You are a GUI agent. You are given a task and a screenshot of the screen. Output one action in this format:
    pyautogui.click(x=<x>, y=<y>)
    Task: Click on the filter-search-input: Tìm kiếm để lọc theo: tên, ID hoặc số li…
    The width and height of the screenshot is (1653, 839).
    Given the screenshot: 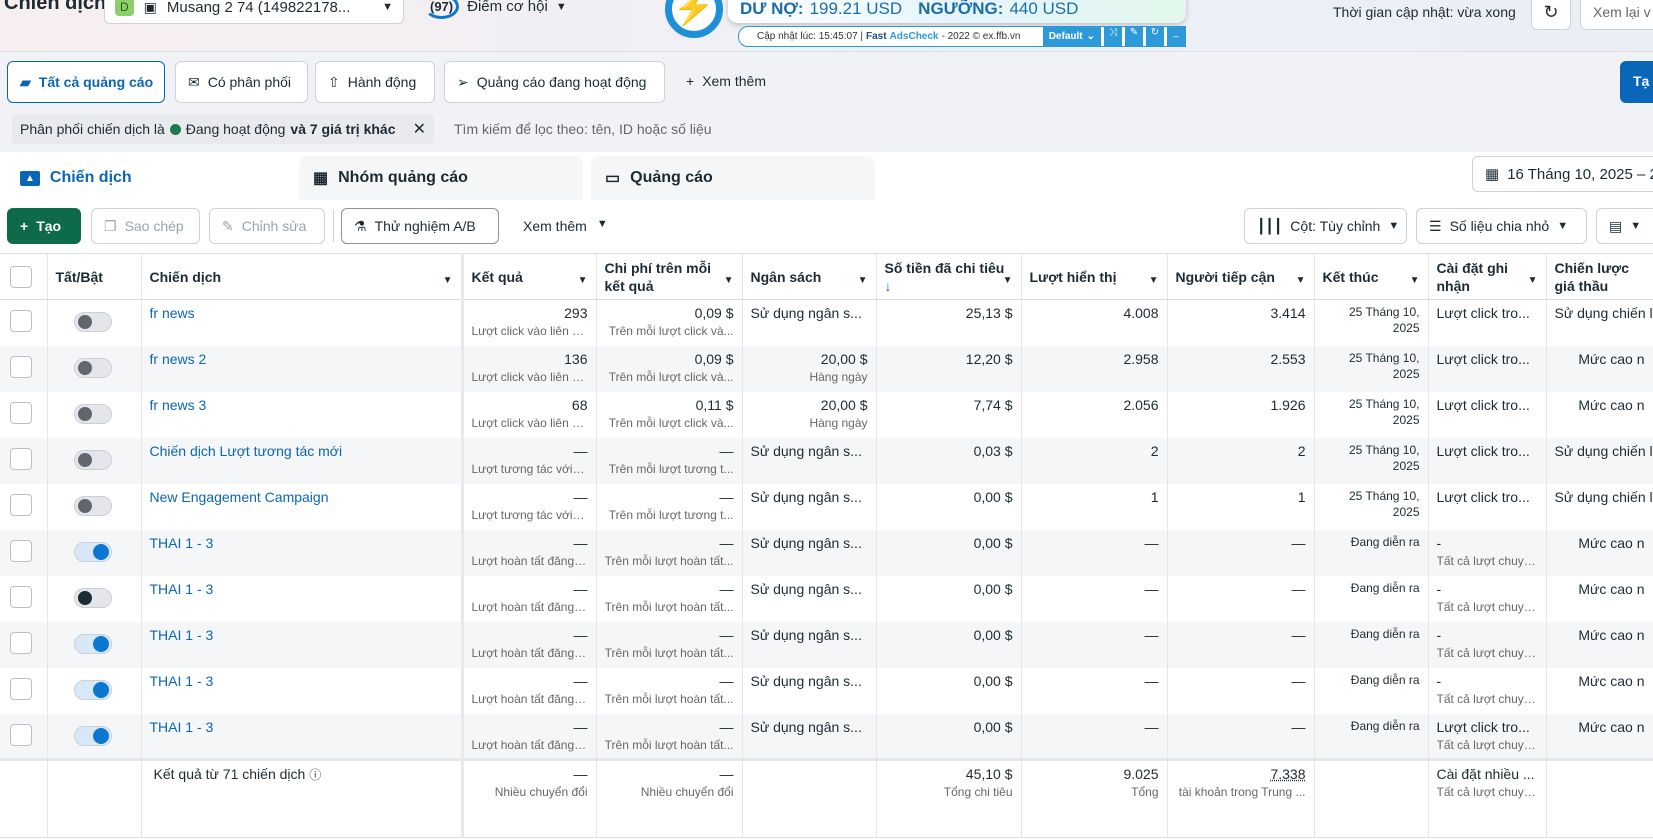 What is the action you would take?
    pyautogui.click(x=583, y=129)
    